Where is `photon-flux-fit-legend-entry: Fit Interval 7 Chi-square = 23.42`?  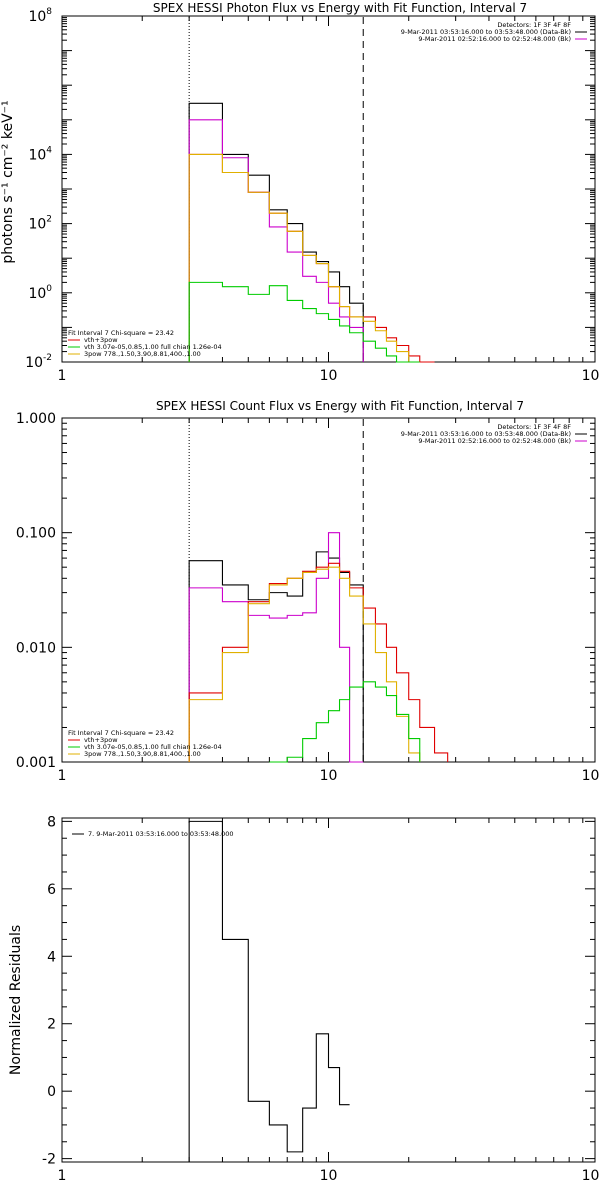
photon-flux-fit-legend-entry: Fit Interval 7 Chi-square = 23.42 is located at coordinates (121, 333).